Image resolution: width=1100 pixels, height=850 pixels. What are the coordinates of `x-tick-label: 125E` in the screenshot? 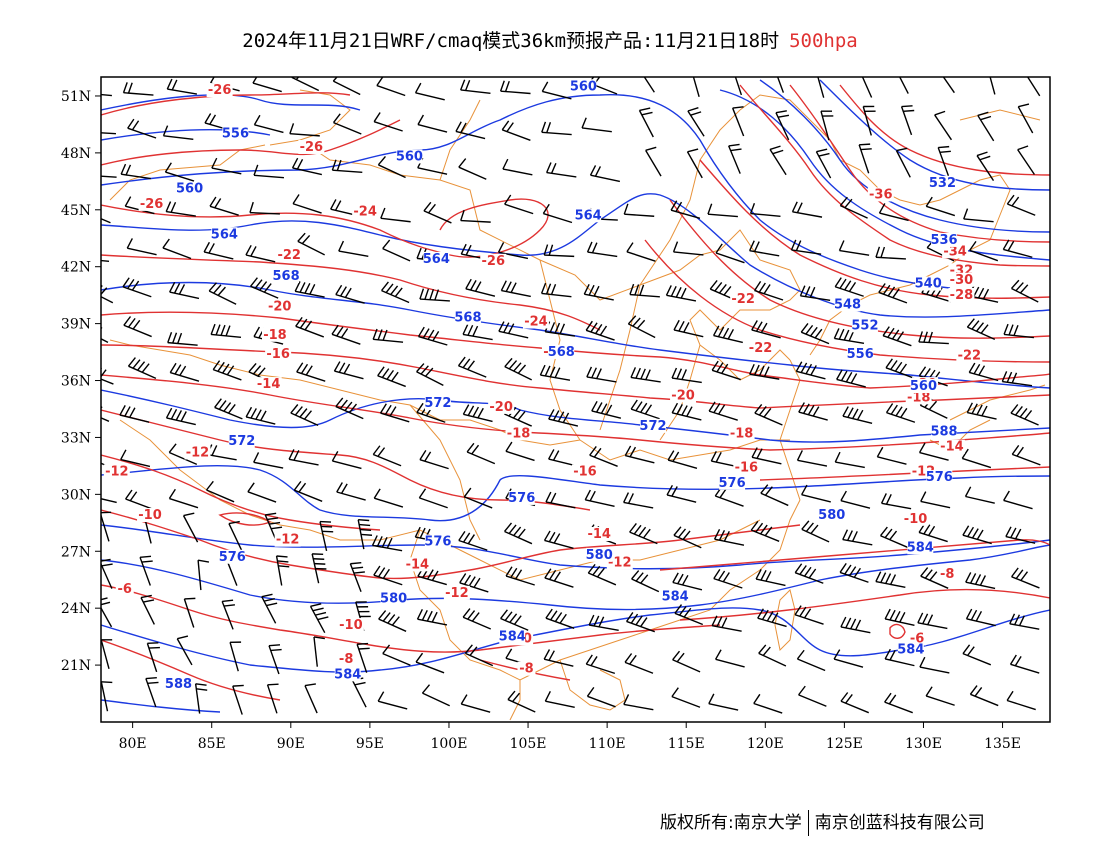 It's located at (844, 744).